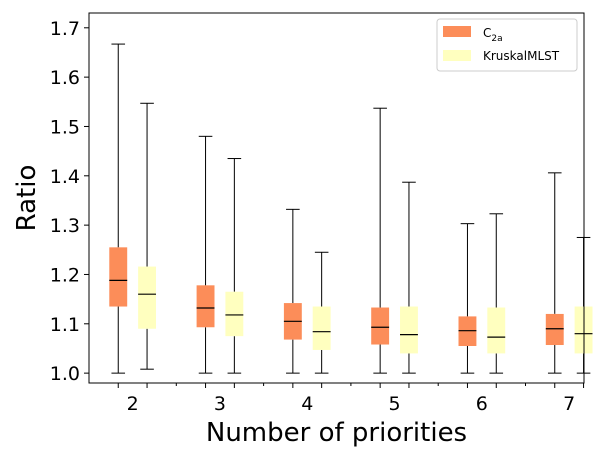  I want to click on legend: C2a KruskalMLST, so click(507, 45).